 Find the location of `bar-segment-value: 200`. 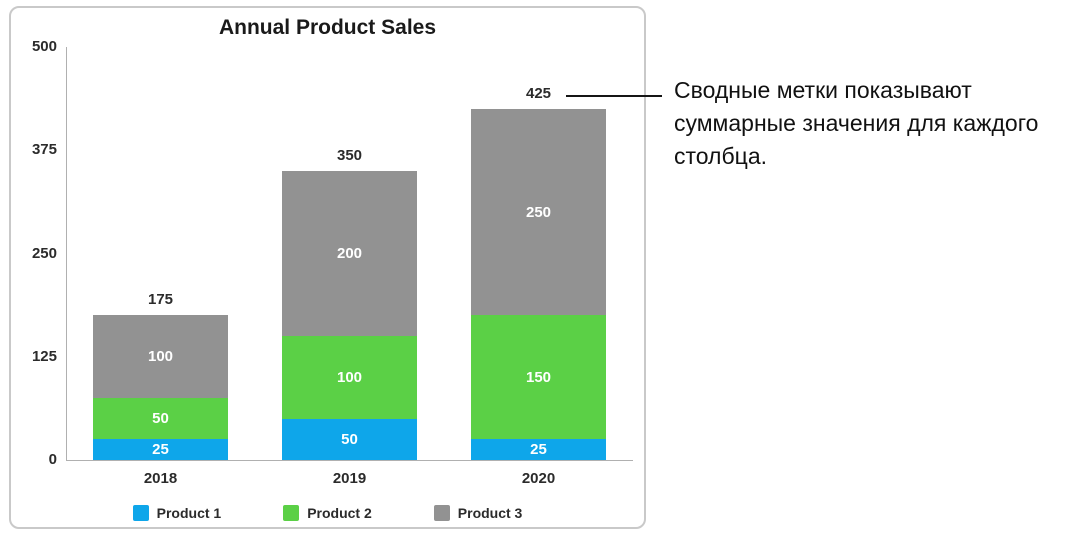

bar-segment-value: 200 is located at coordinates (349, 253).